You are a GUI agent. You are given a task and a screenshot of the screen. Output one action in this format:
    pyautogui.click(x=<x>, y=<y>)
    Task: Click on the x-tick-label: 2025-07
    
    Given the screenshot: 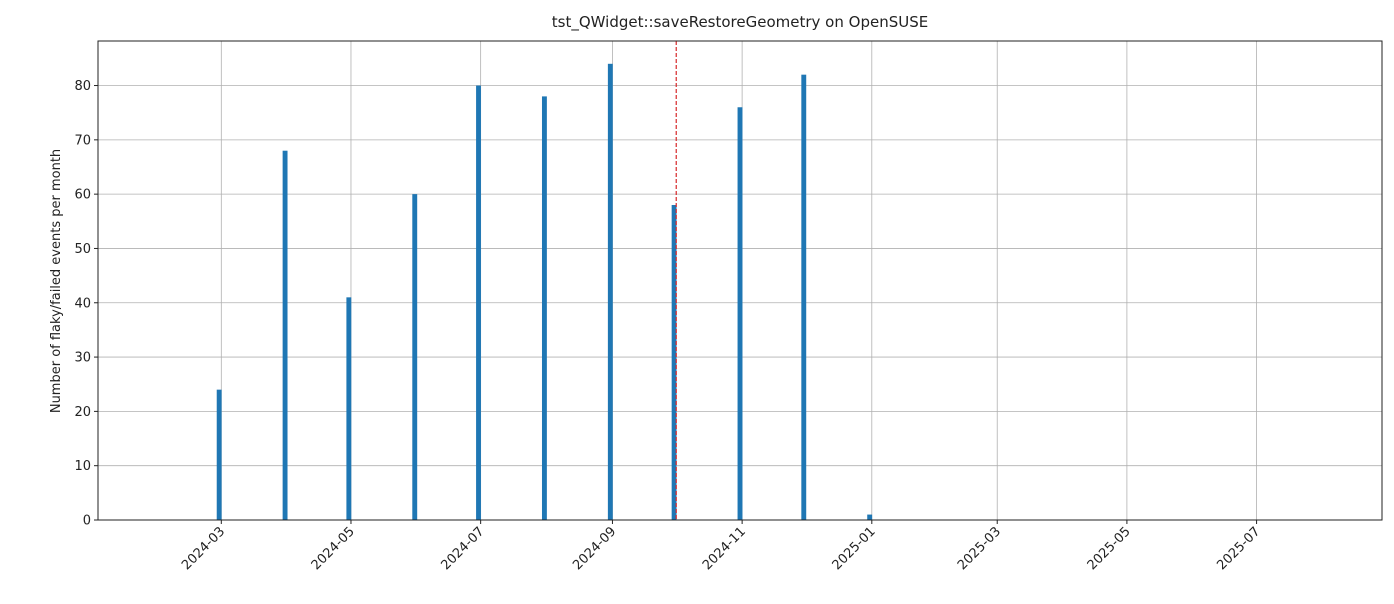 What is the action you would take?
    pyautogui.click(x=1238, y=548)
    